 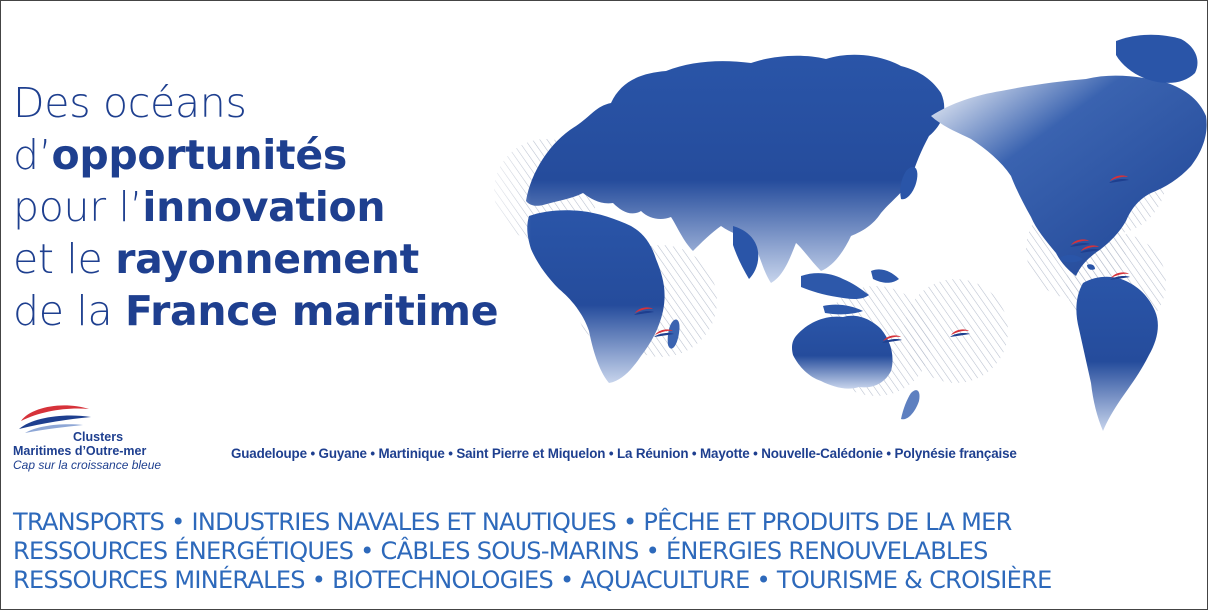 What do you see at coordinates (256, 311) in the screenshot?
I see `headline-line-5: de la France maritime` at bounding box center [256, 311].